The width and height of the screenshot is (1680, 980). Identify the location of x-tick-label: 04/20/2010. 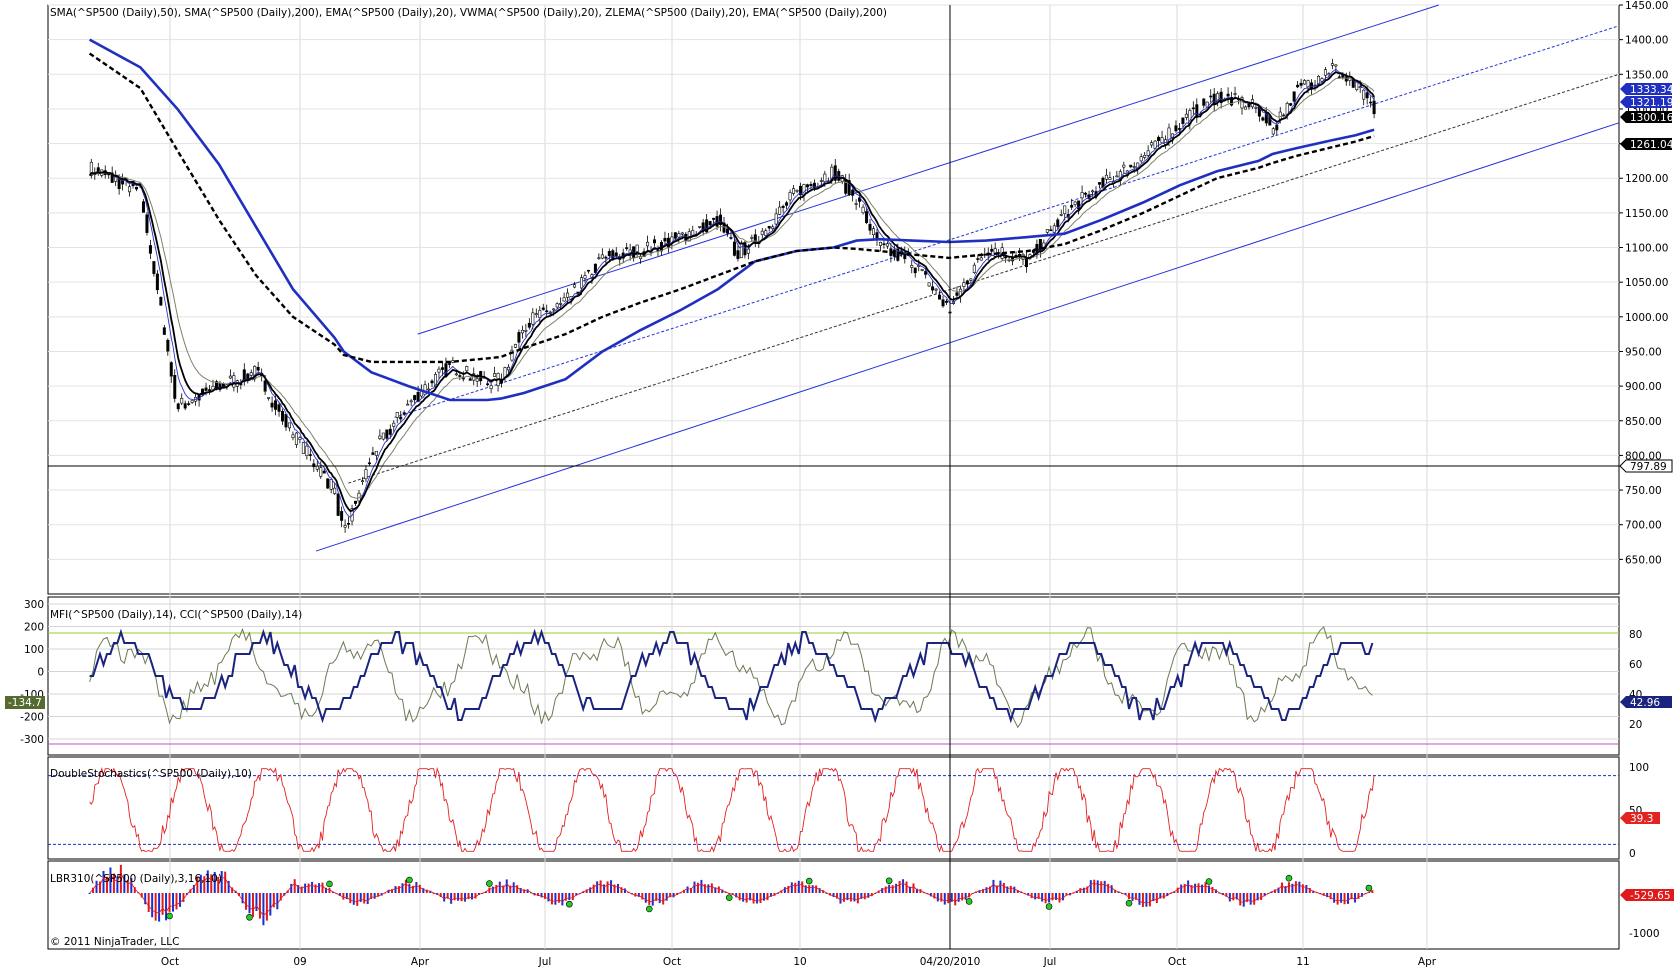
(950, 962).